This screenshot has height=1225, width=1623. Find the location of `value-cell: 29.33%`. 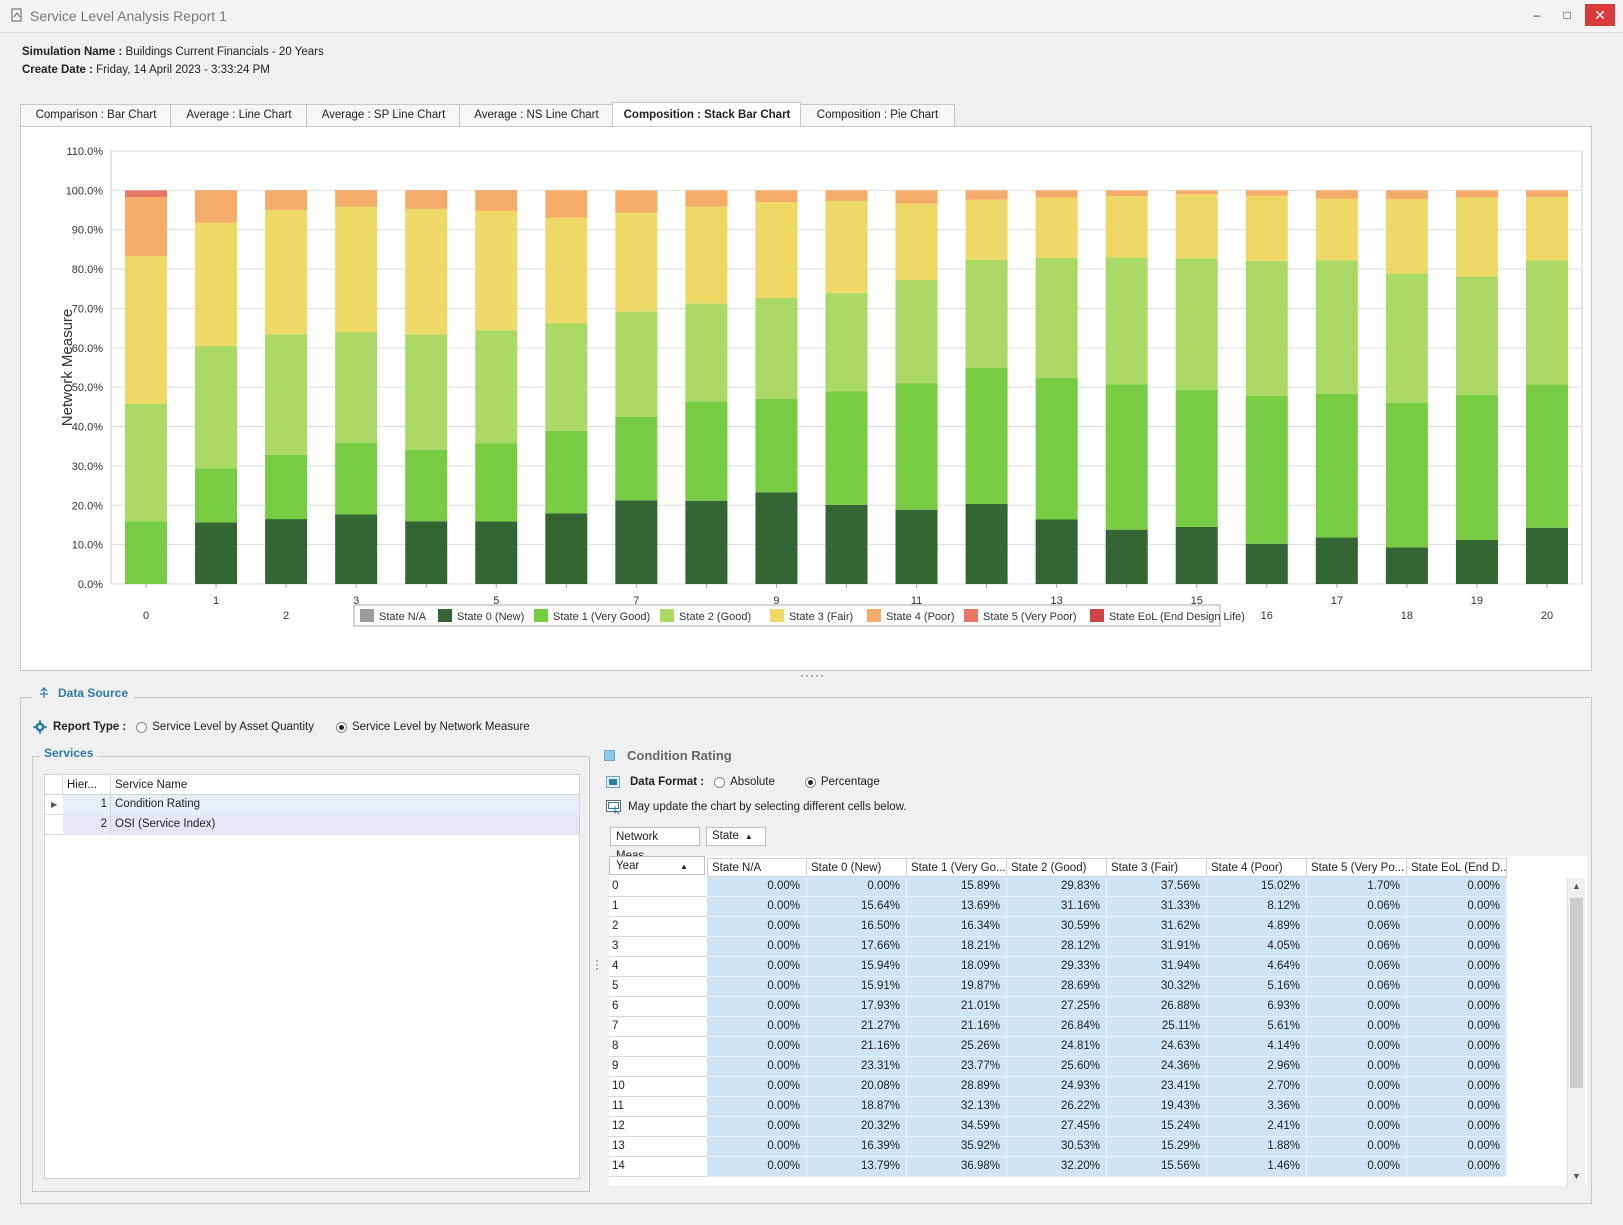

value-cell: 29.33% is located at coordinates (1057, 967).